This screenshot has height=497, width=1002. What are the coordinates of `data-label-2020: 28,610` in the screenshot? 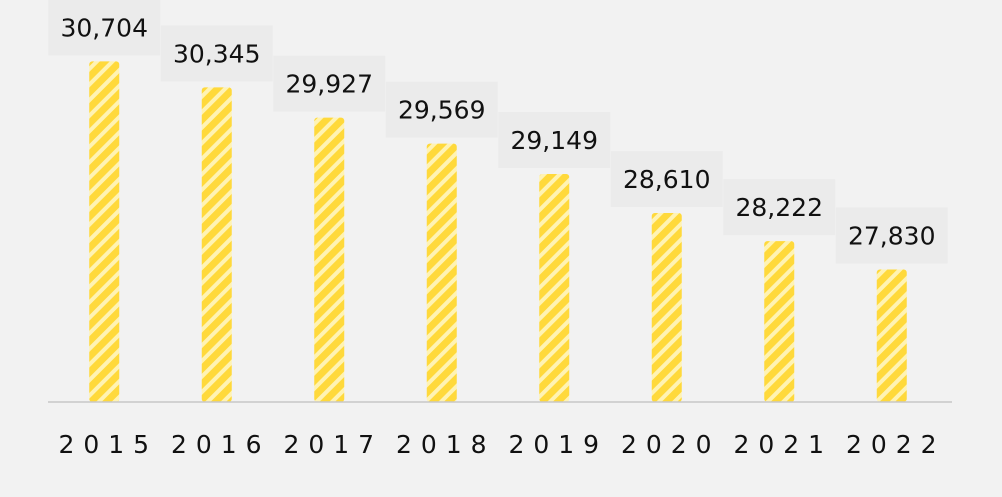 It's located at (666, 179).